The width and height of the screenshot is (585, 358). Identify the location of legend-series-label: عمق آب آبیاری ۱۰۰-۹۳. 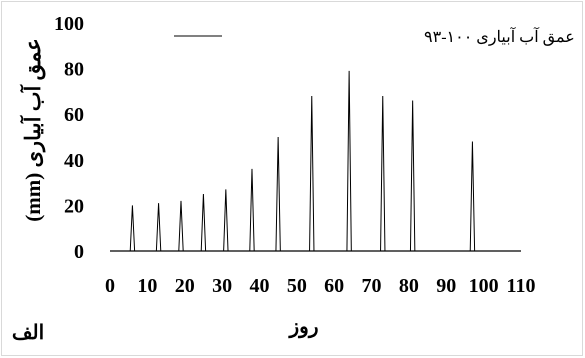
(499, 36).